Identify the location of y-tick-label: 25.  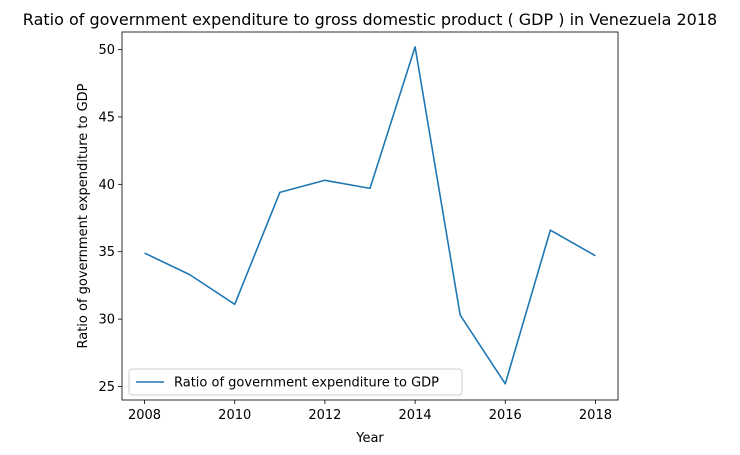
(106, 387).